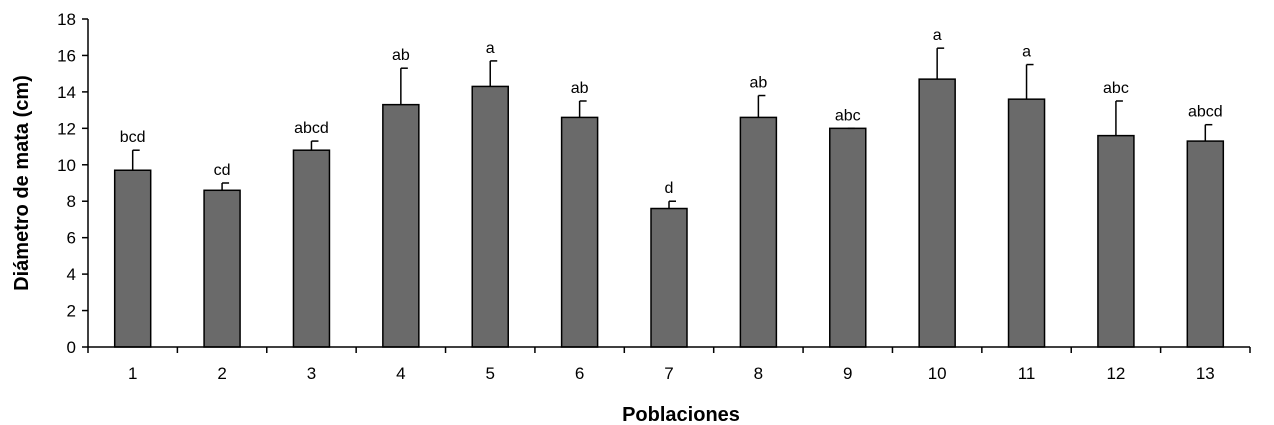 Image resolution: width=1274 pixels, height=425 pixels. What do you see at coordinates (400, 373) in the screenshot?
I see `x-tick-label: 4` at bounding box center [400, 373].